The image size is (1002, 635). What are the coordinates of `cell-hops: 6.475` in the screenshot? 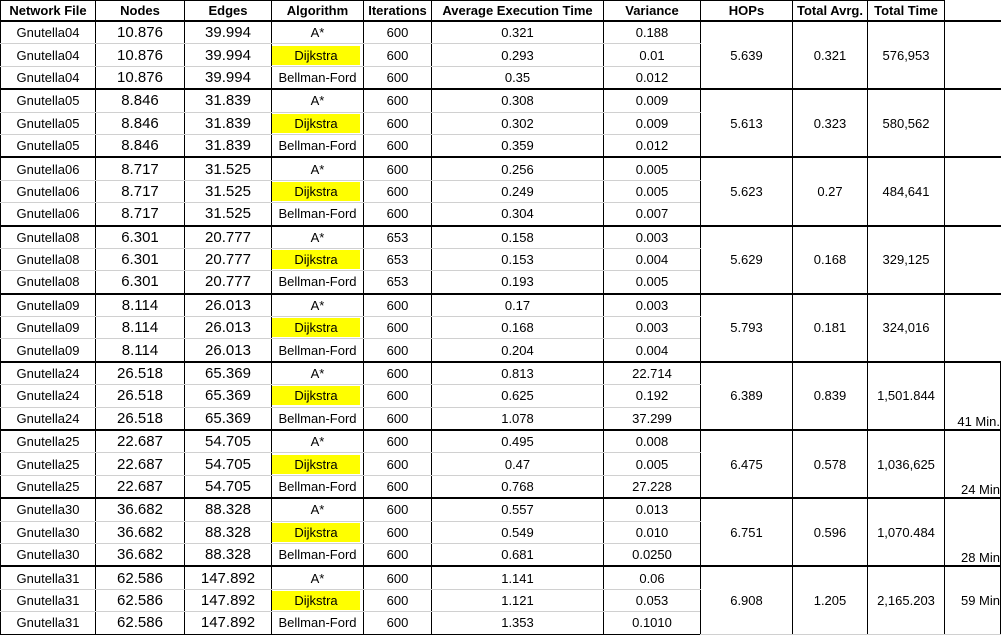 It's located at (746, 464).